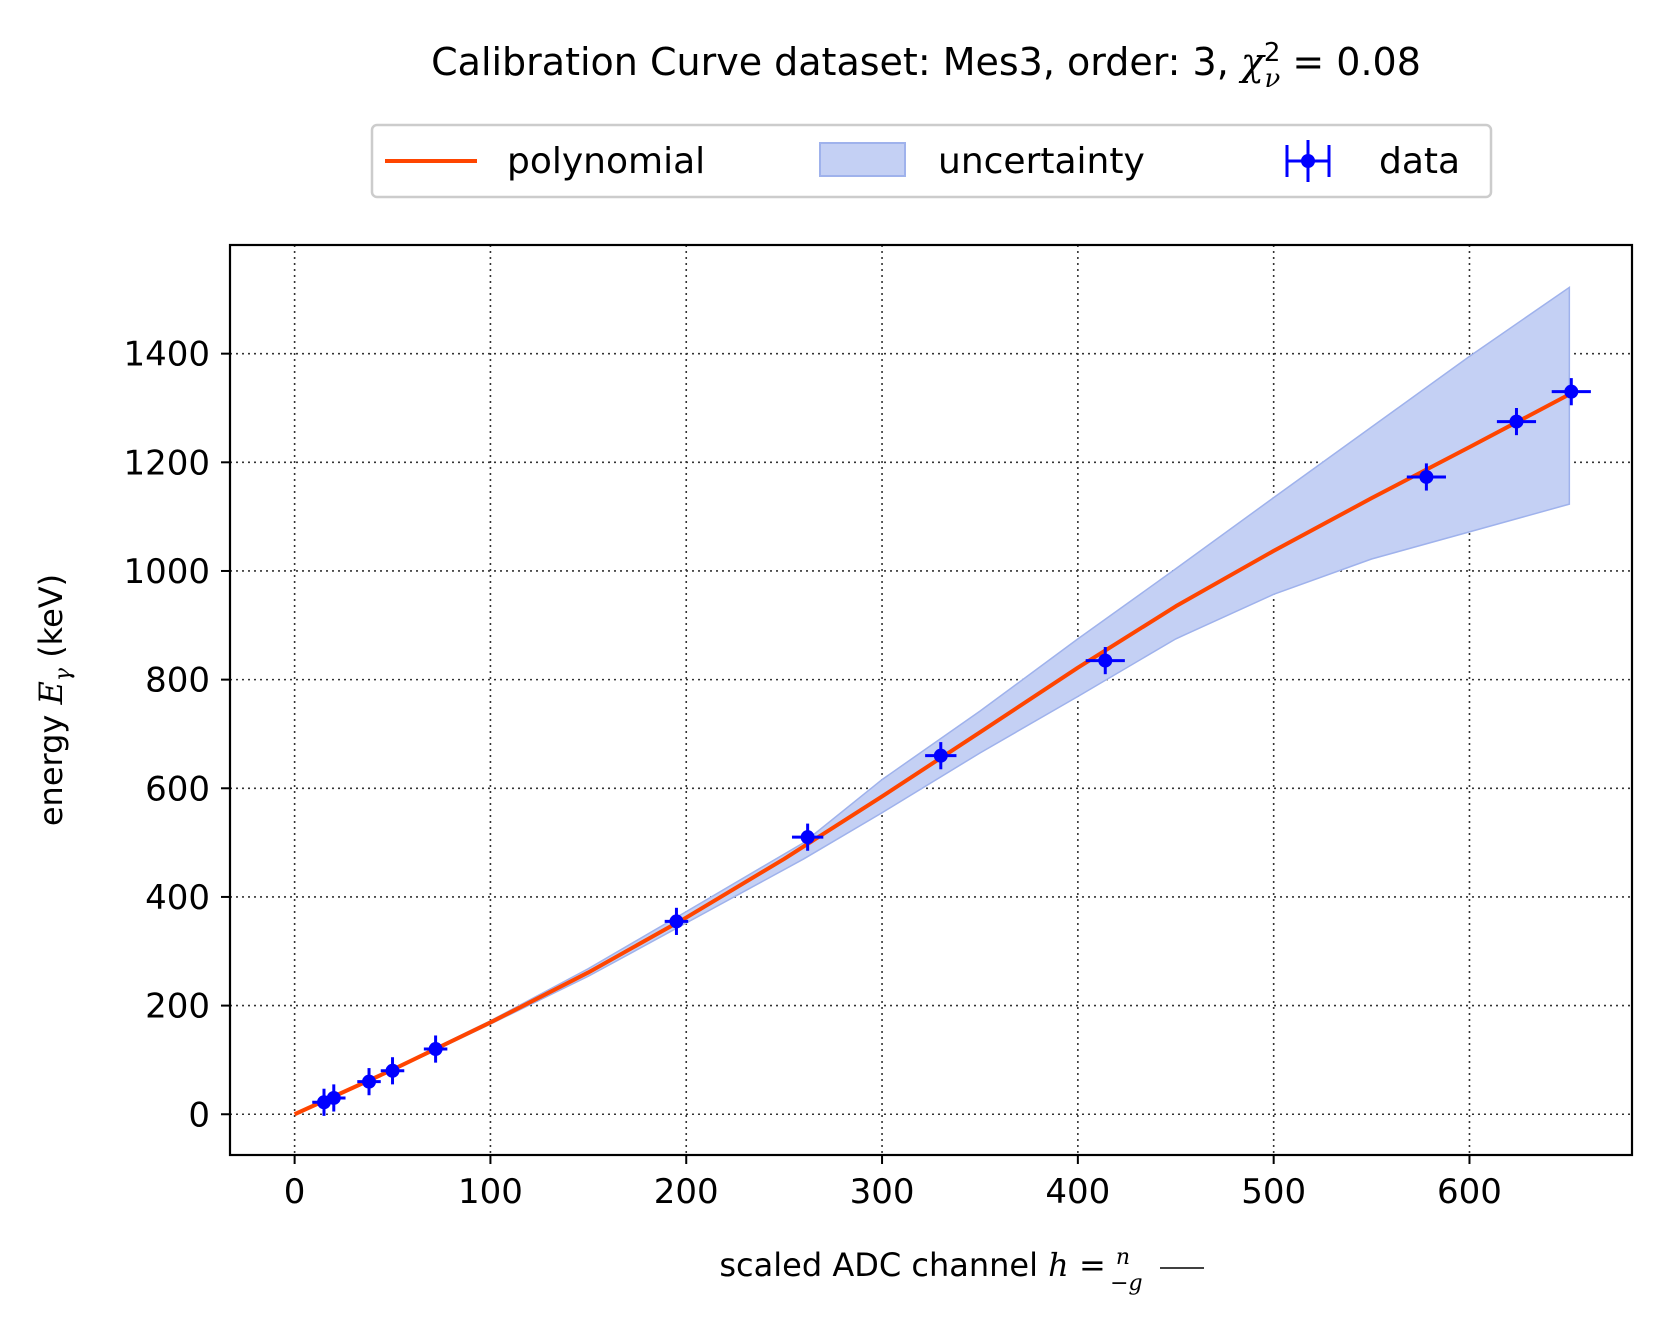  What do you see at coordinates (199, 1115) in the screenshot?
I see `y-tick-label: 0` at bounding box center [199, 1115].